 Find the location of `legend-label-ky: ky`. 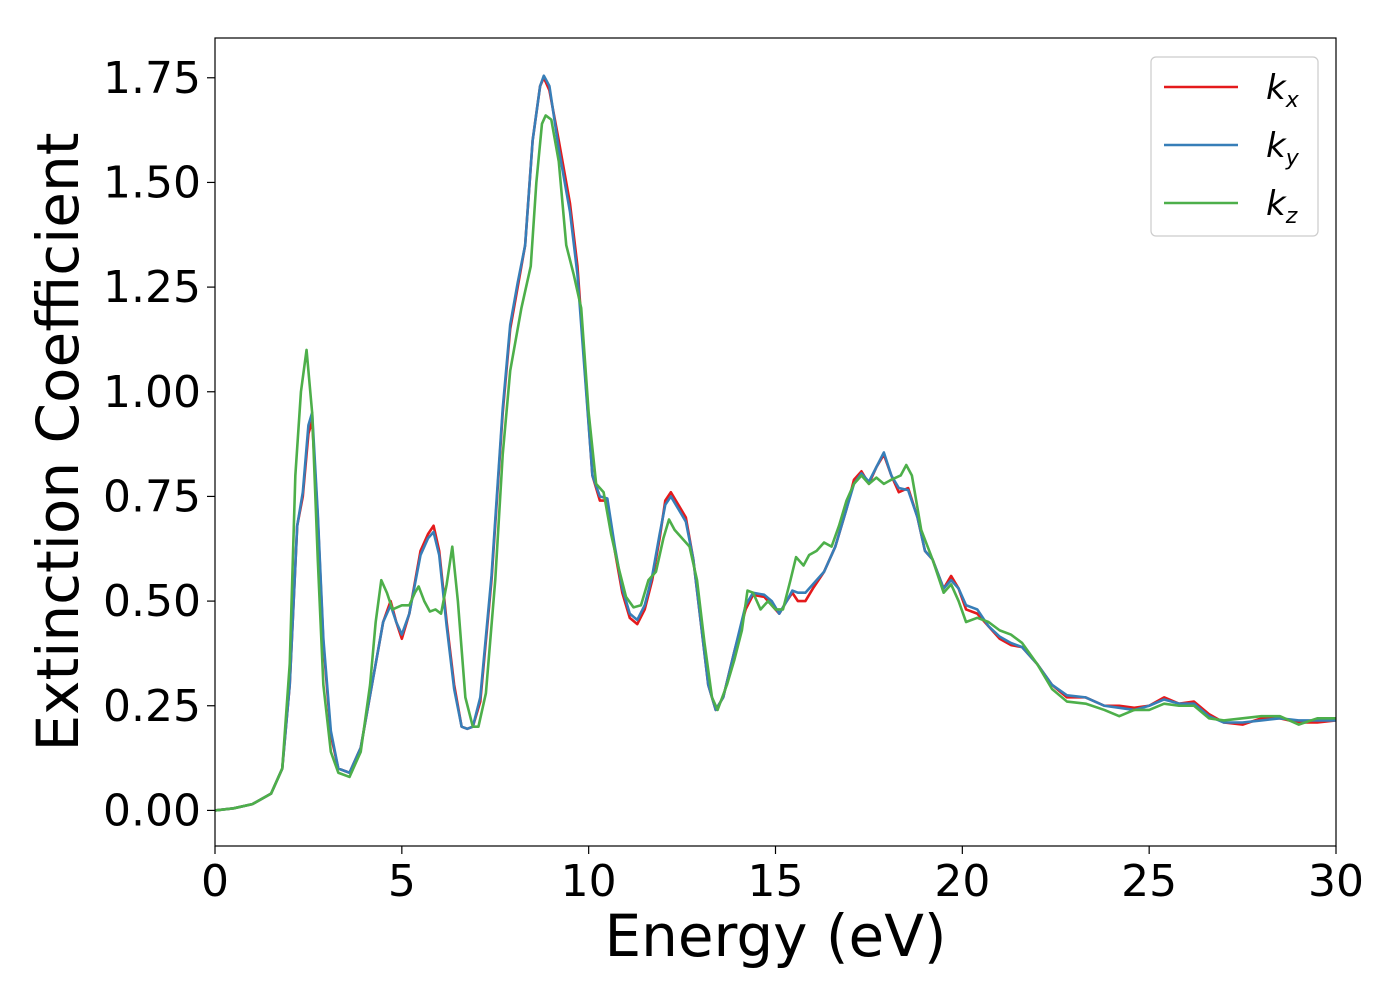

legend-label-ky: ky is located at coordinates (1283, 148).